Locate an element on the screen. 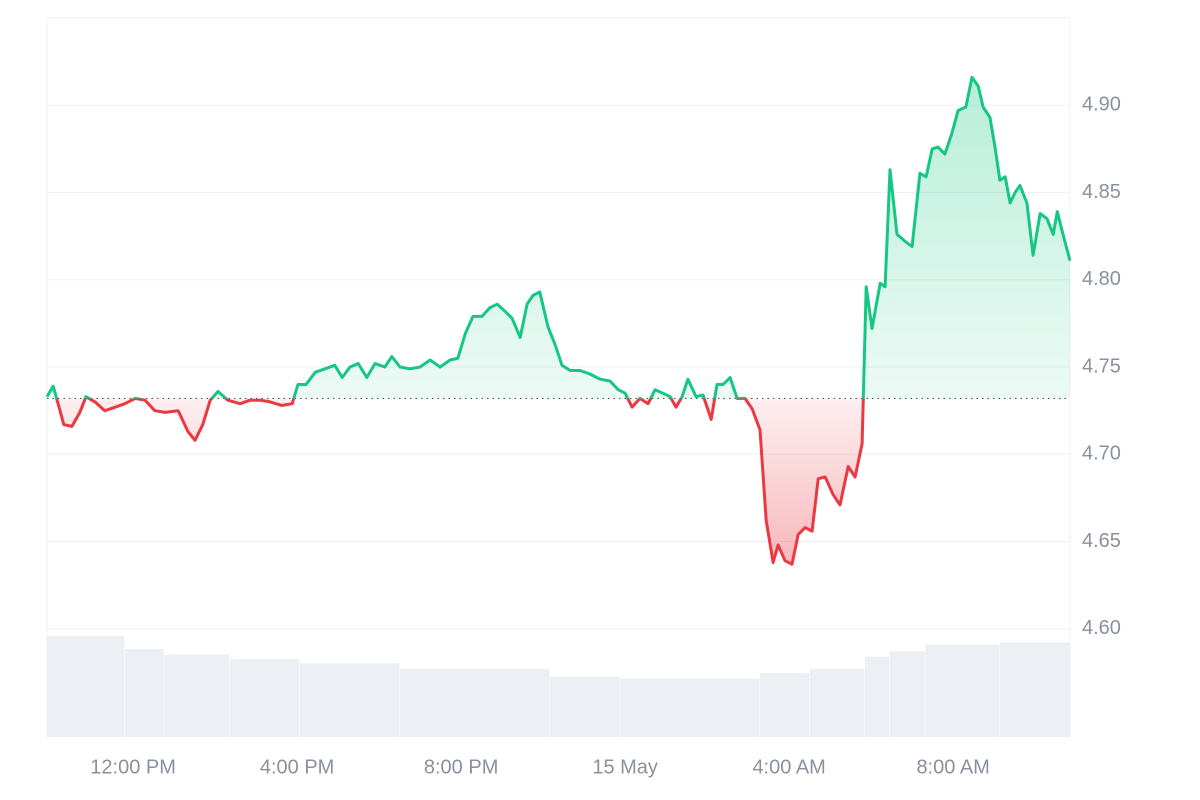 This screenshot has width=1200, height=800. y-tick-label: 4.60 is located at coordinates (1101, 628).